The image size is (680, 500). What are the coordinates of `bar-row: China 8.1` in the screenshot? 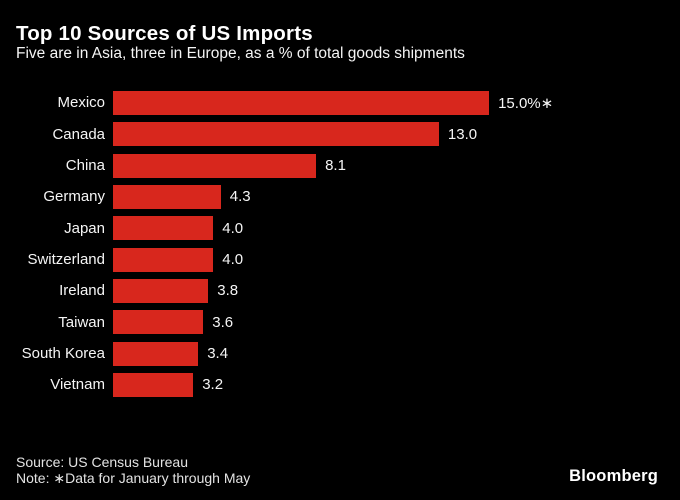 It's located at (340, 165).